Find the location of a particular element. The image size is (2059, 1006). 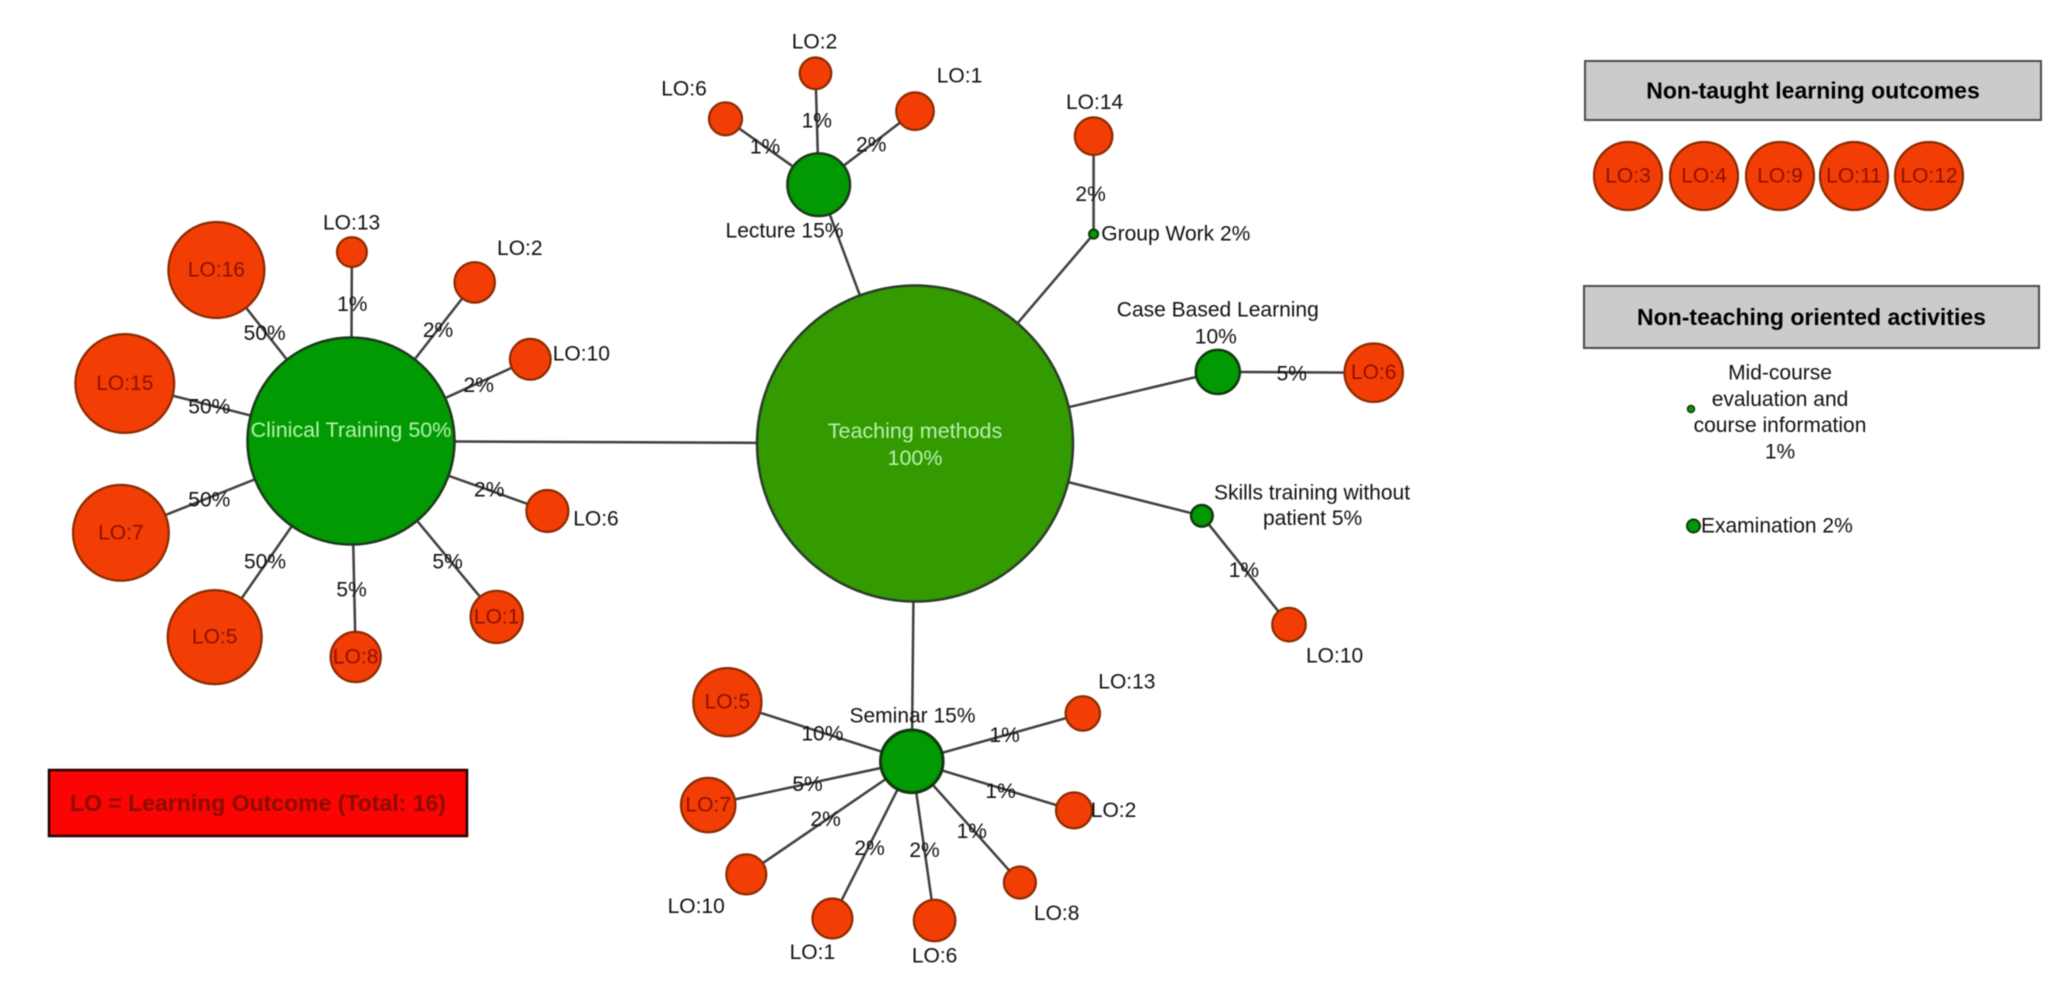

svg-text: Case Based Learning is located at coordinates (1218, 310).